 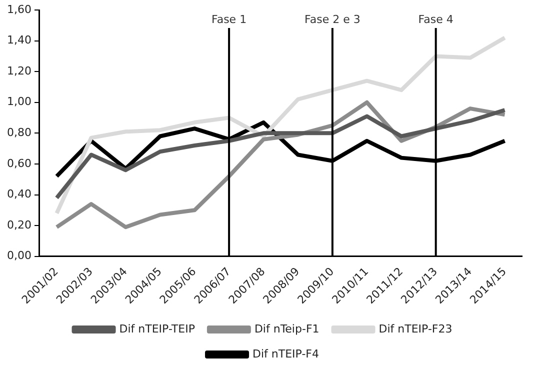 What do you see at coordinates (229, 19) in the screenshot?
I see `ref-line-label: Fase 1` at bounding box center [229, 19].